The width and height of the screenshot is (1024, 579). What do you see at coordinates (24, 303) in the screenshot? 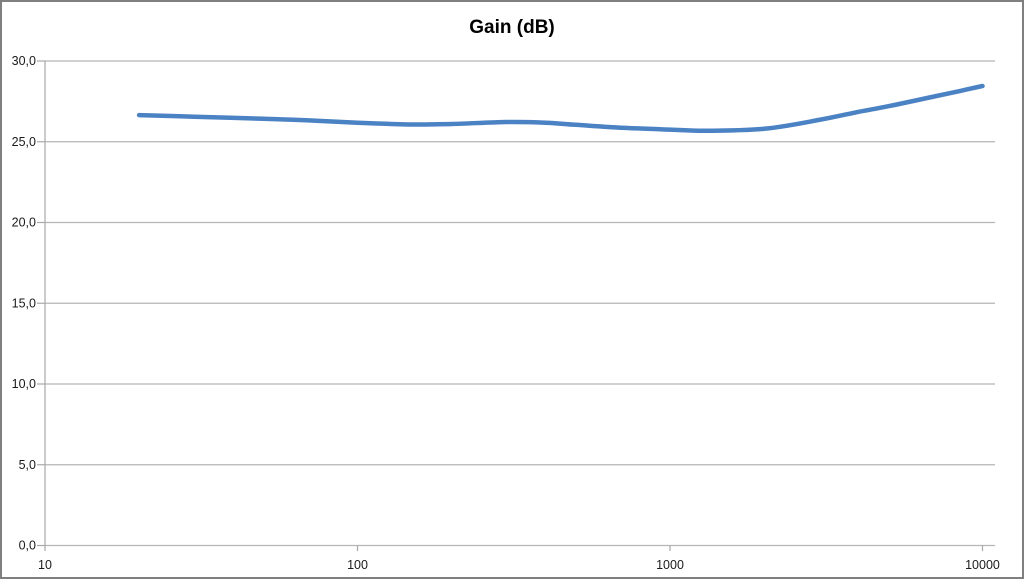
I see `y-axis-label: 15,0` at bounding box center [24, 303].